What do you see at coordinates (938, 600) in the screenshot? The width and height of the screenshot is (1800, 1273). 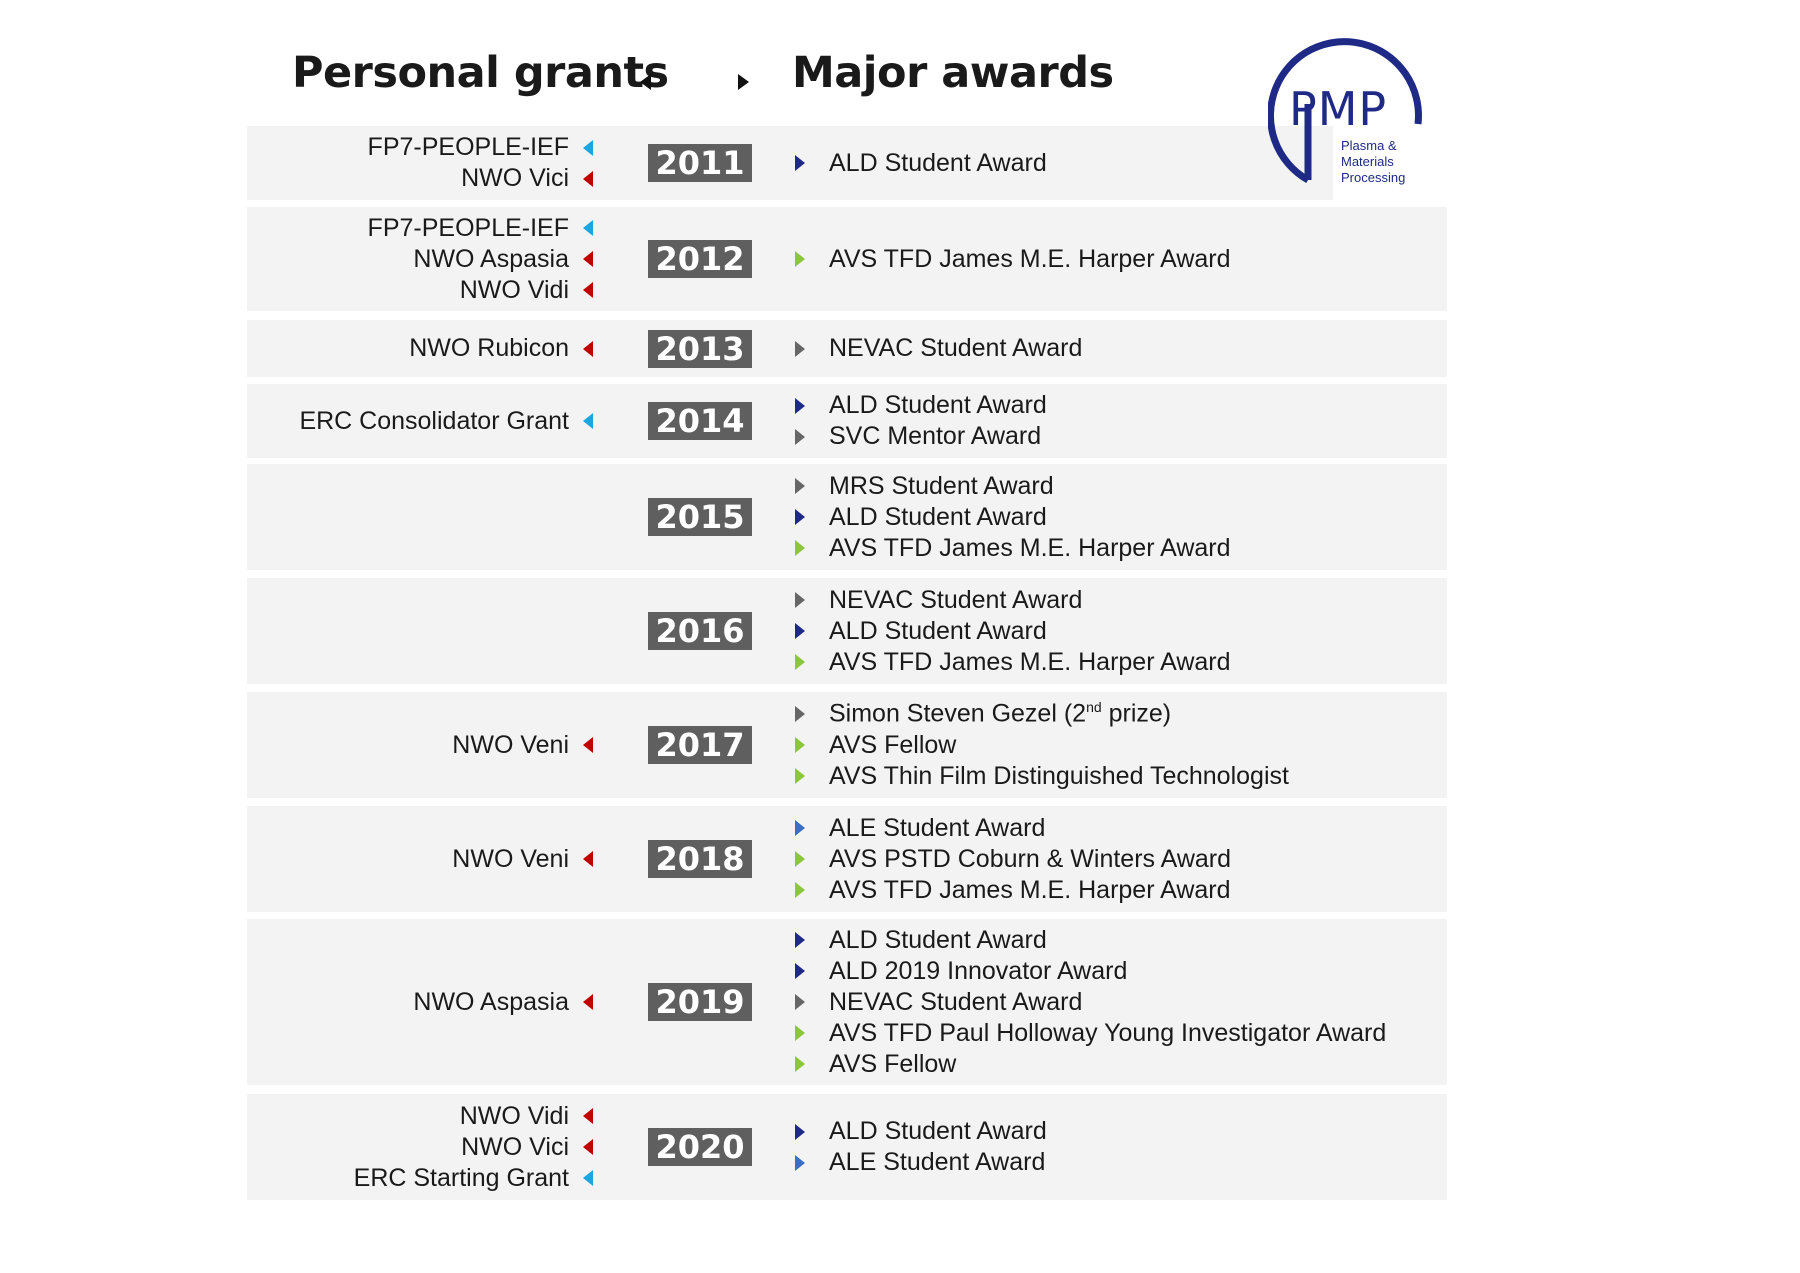 I see `award-item: NEVAC Student Award` at bounding box center [938, 600].